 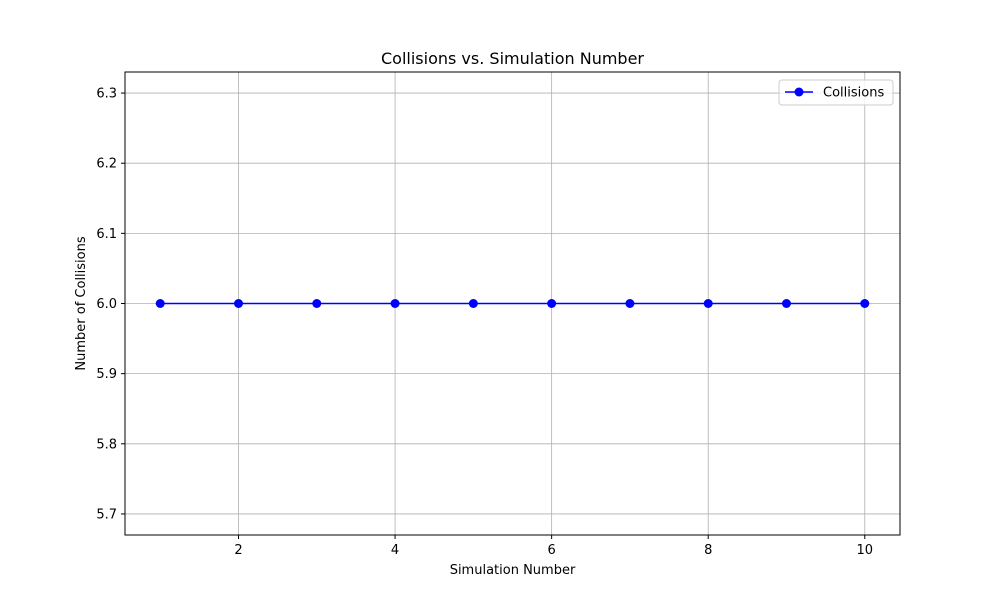 I want to click on y-tick-label: 5.7, so click(x=106, y=514).